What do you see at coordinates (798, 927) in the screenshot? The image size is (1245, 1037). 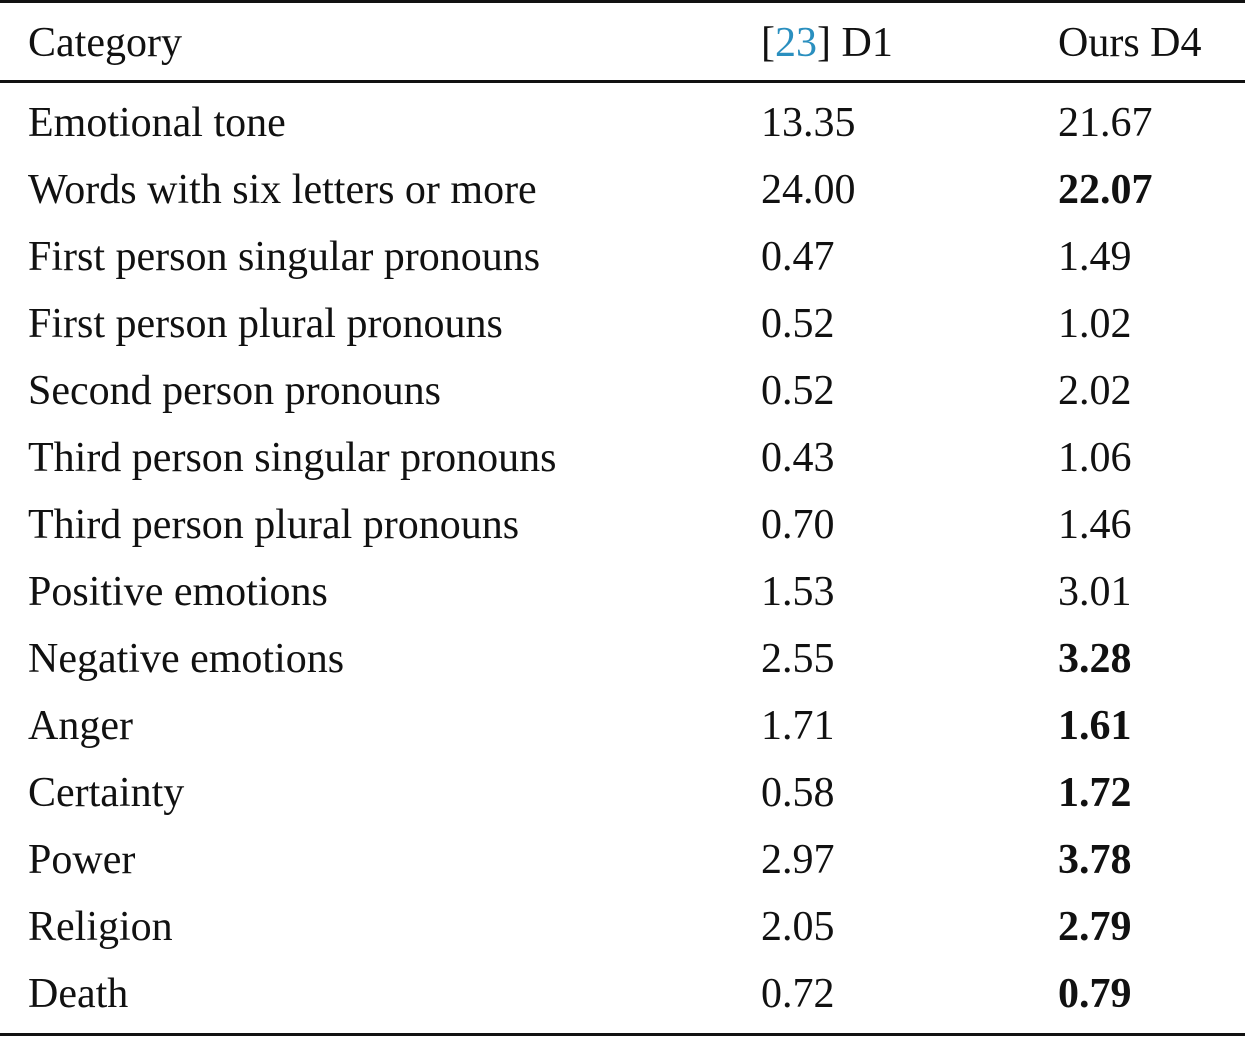 I see `cell-d1: 2.05` at bounding box center [798, 927].